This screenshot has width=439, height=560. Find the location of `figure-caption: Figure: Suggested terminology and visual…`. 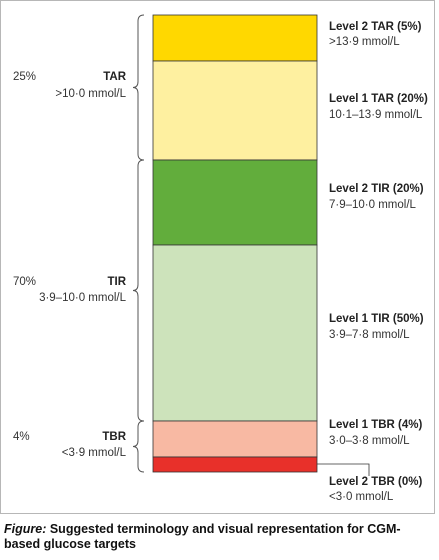

figure-caption: Figure: Suggested terminology and visual… is located at coordinates (218, 537).